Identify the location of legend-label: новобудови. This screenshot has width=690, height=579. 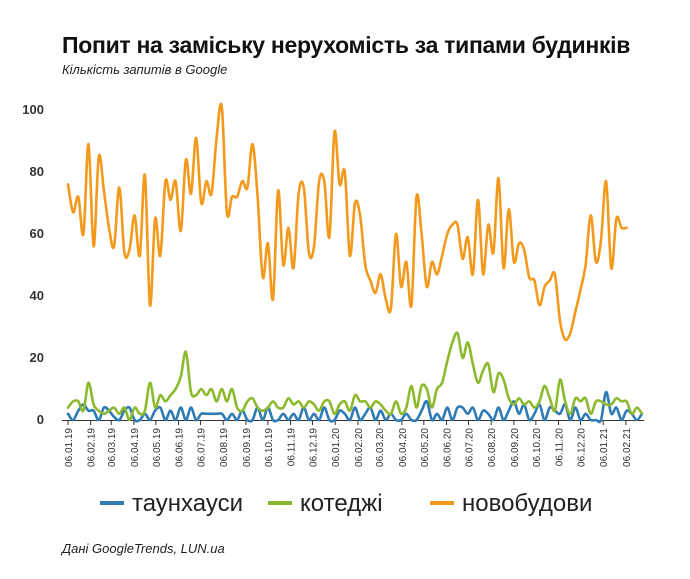
(527, 503).